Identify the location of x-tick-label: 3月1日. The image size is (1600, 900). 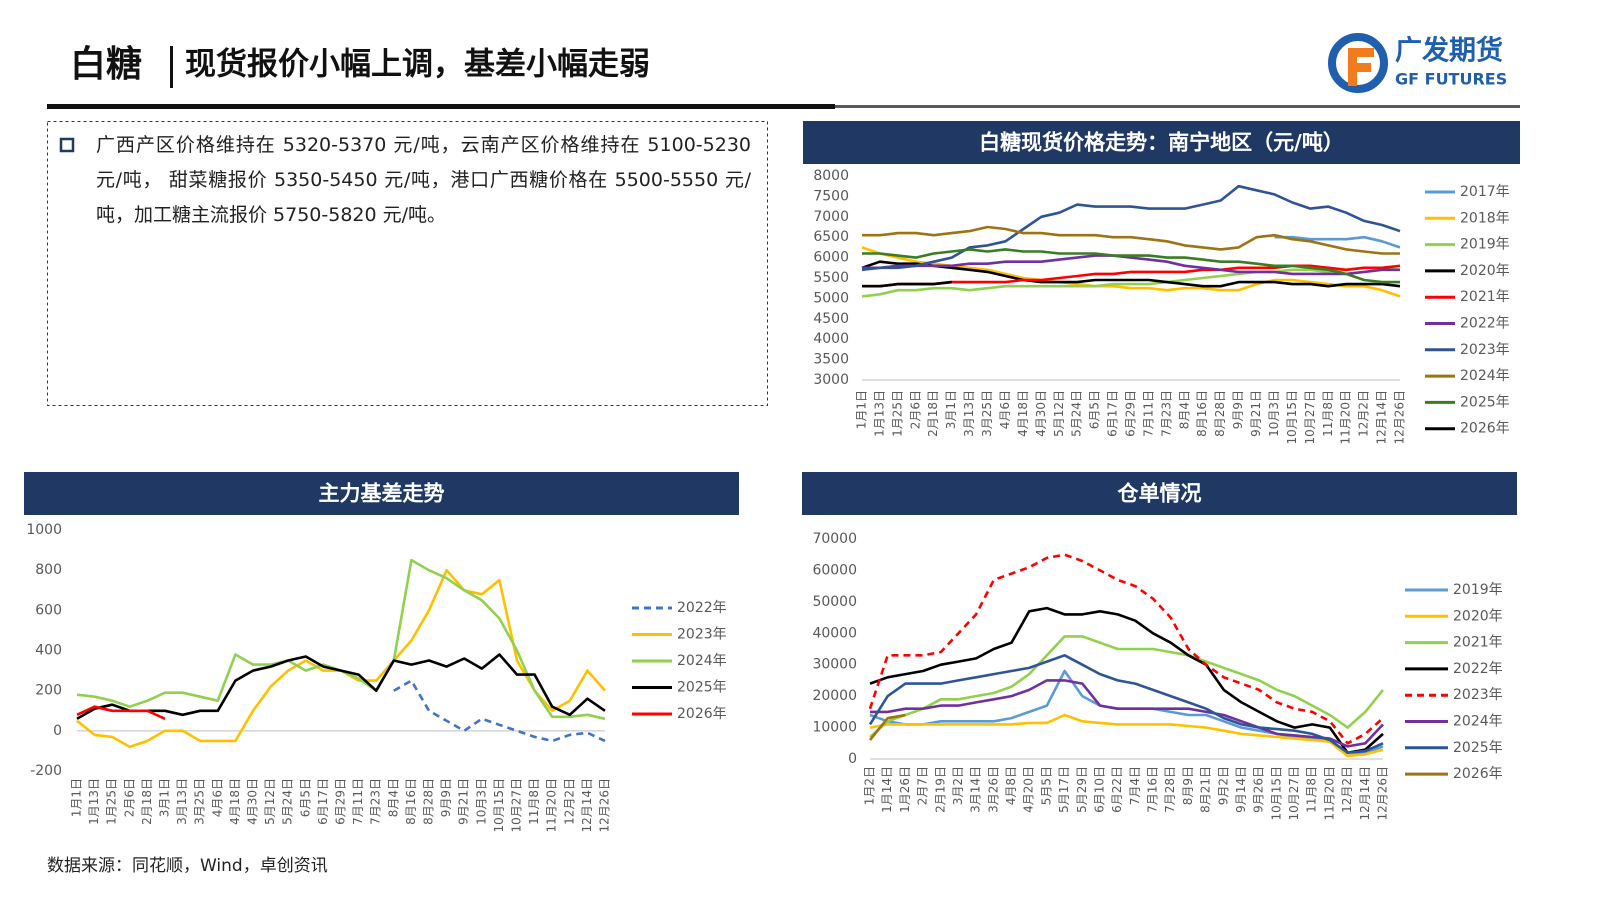
(951, 409).